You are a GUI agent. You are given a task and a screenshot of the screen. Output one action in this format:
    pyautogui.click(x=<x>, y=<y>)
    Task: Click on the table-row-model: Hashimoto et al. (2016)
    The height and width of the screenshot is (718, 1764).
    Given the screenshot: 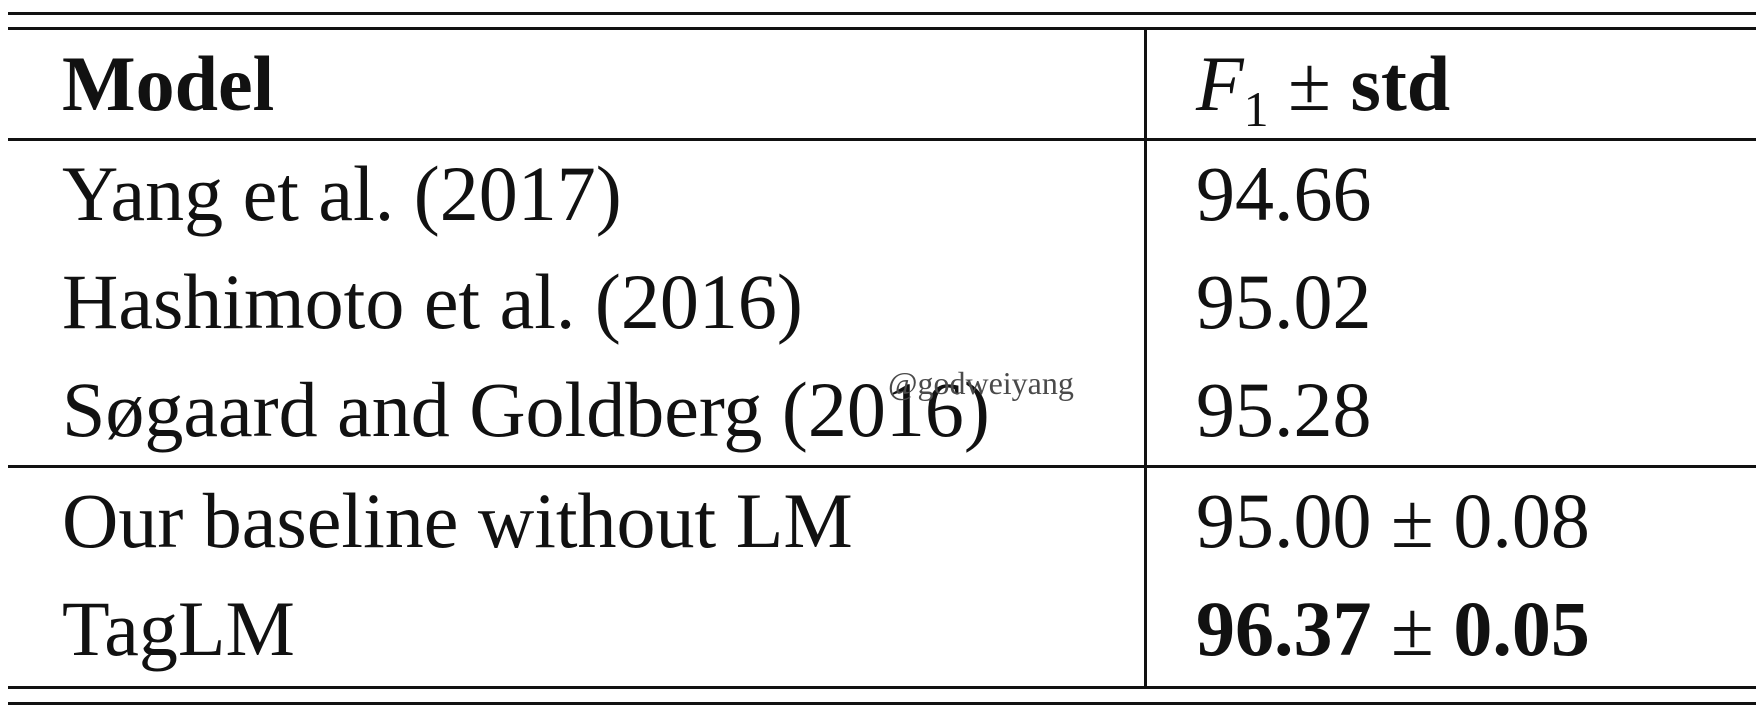 What is the action you would take?
    pyautogui.click(x=432, y=301)
    